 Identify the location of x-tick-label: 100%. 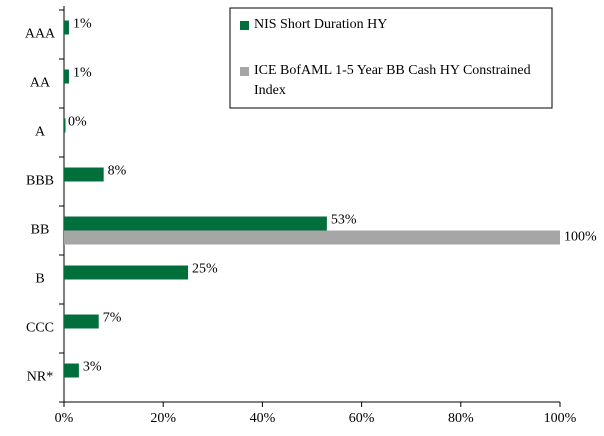
(560, 418).